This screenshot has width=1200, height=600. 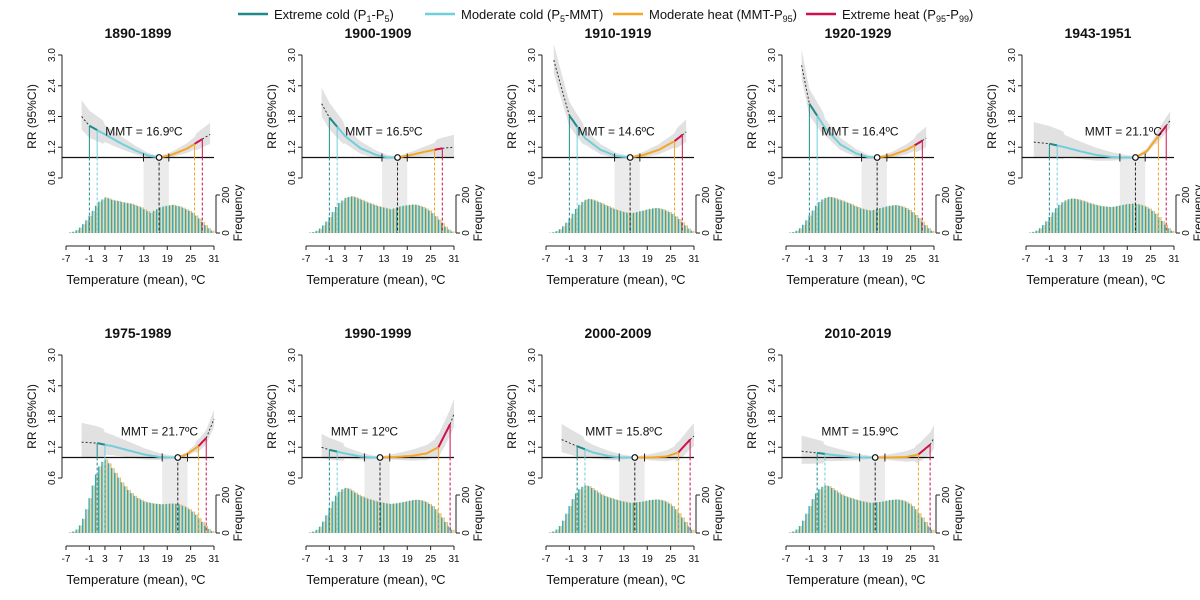 What do you see at coordinates (206, 136) in the screenshot?
I see `rr-curve-tail-right` at bounding box center [206, 136].